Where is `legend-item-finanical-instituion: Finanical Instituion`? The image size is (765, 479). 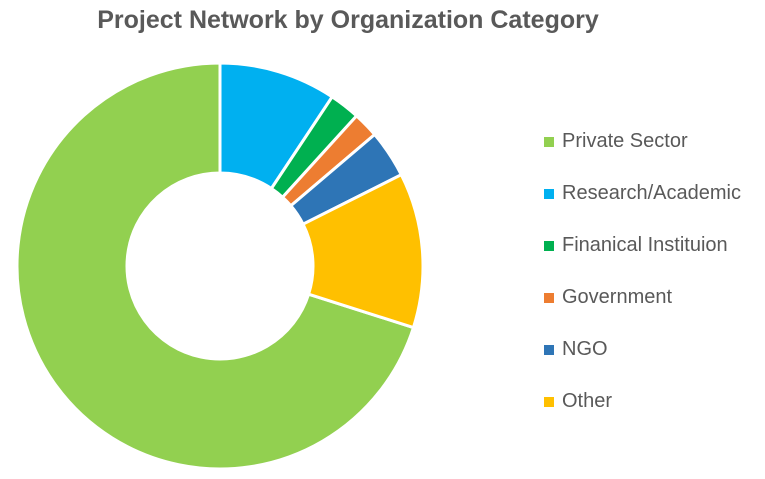 legend-item-finanical-instituion: Finanical Instituion is located at coordinates (651, 245).